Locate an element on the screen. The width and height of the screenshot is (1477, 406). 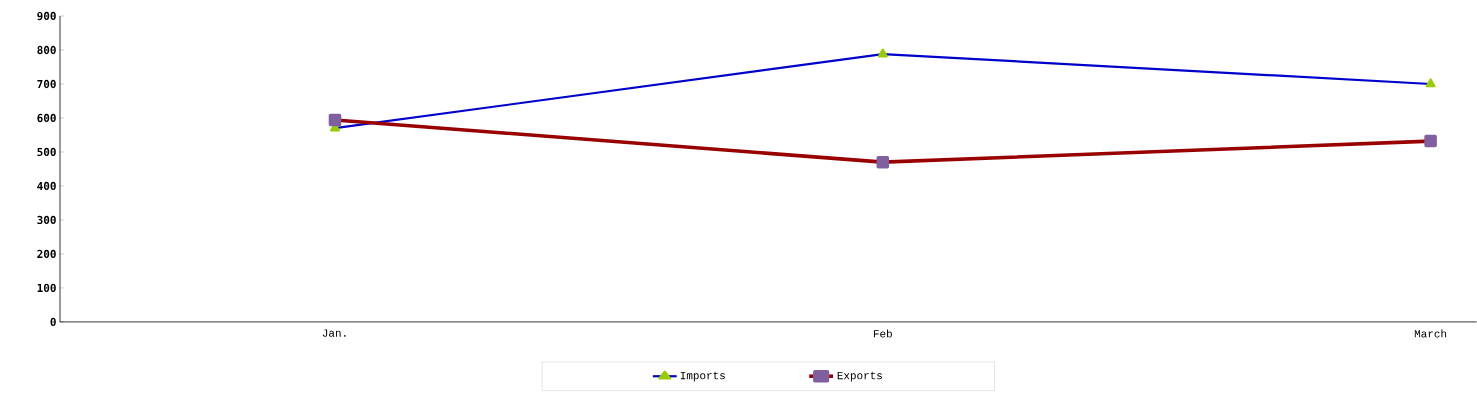
y-tick-label: 200 is located at coordinates (46, 254).